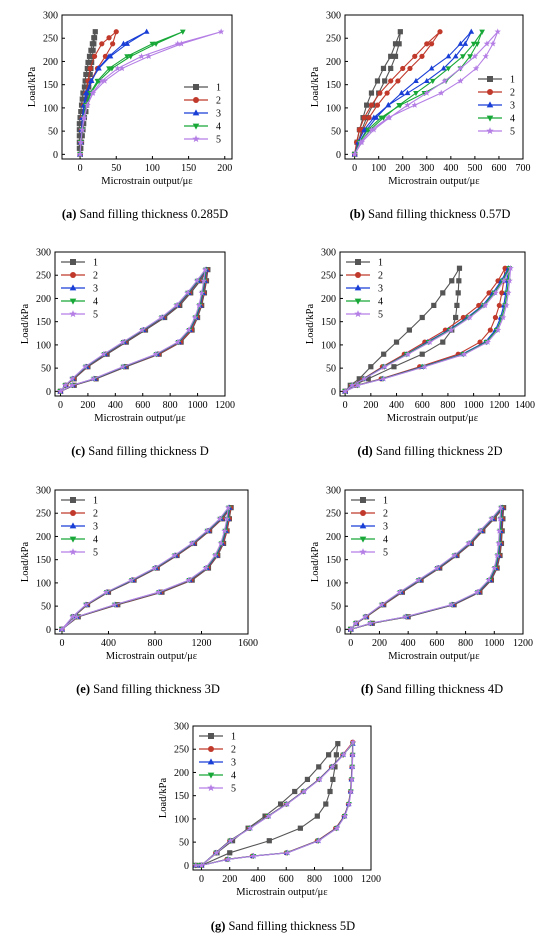  I want to click on x-axis-label: Microstrain output/με, so click(434, 181).